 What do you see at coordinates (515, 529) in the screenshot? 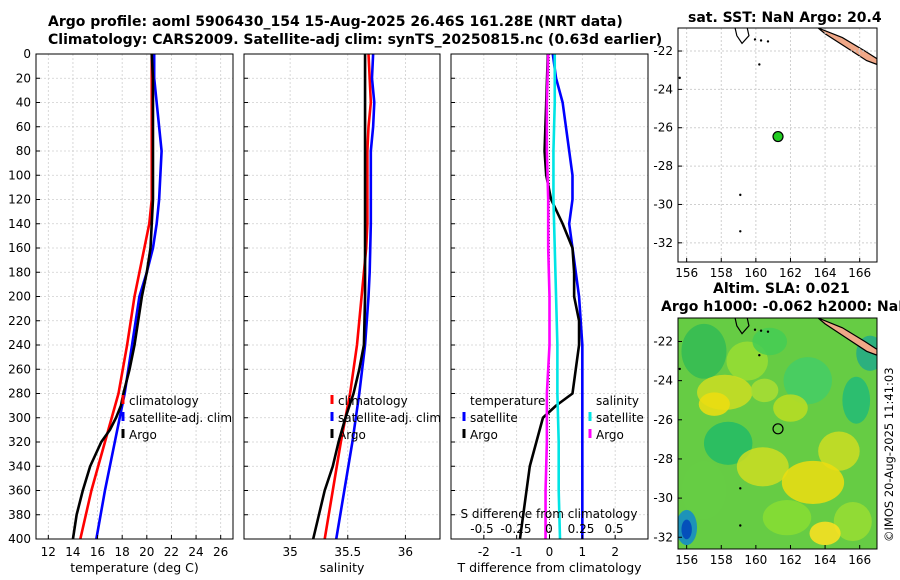
I see `top-tick-label: -0.25` at bounding box center [515, 529].